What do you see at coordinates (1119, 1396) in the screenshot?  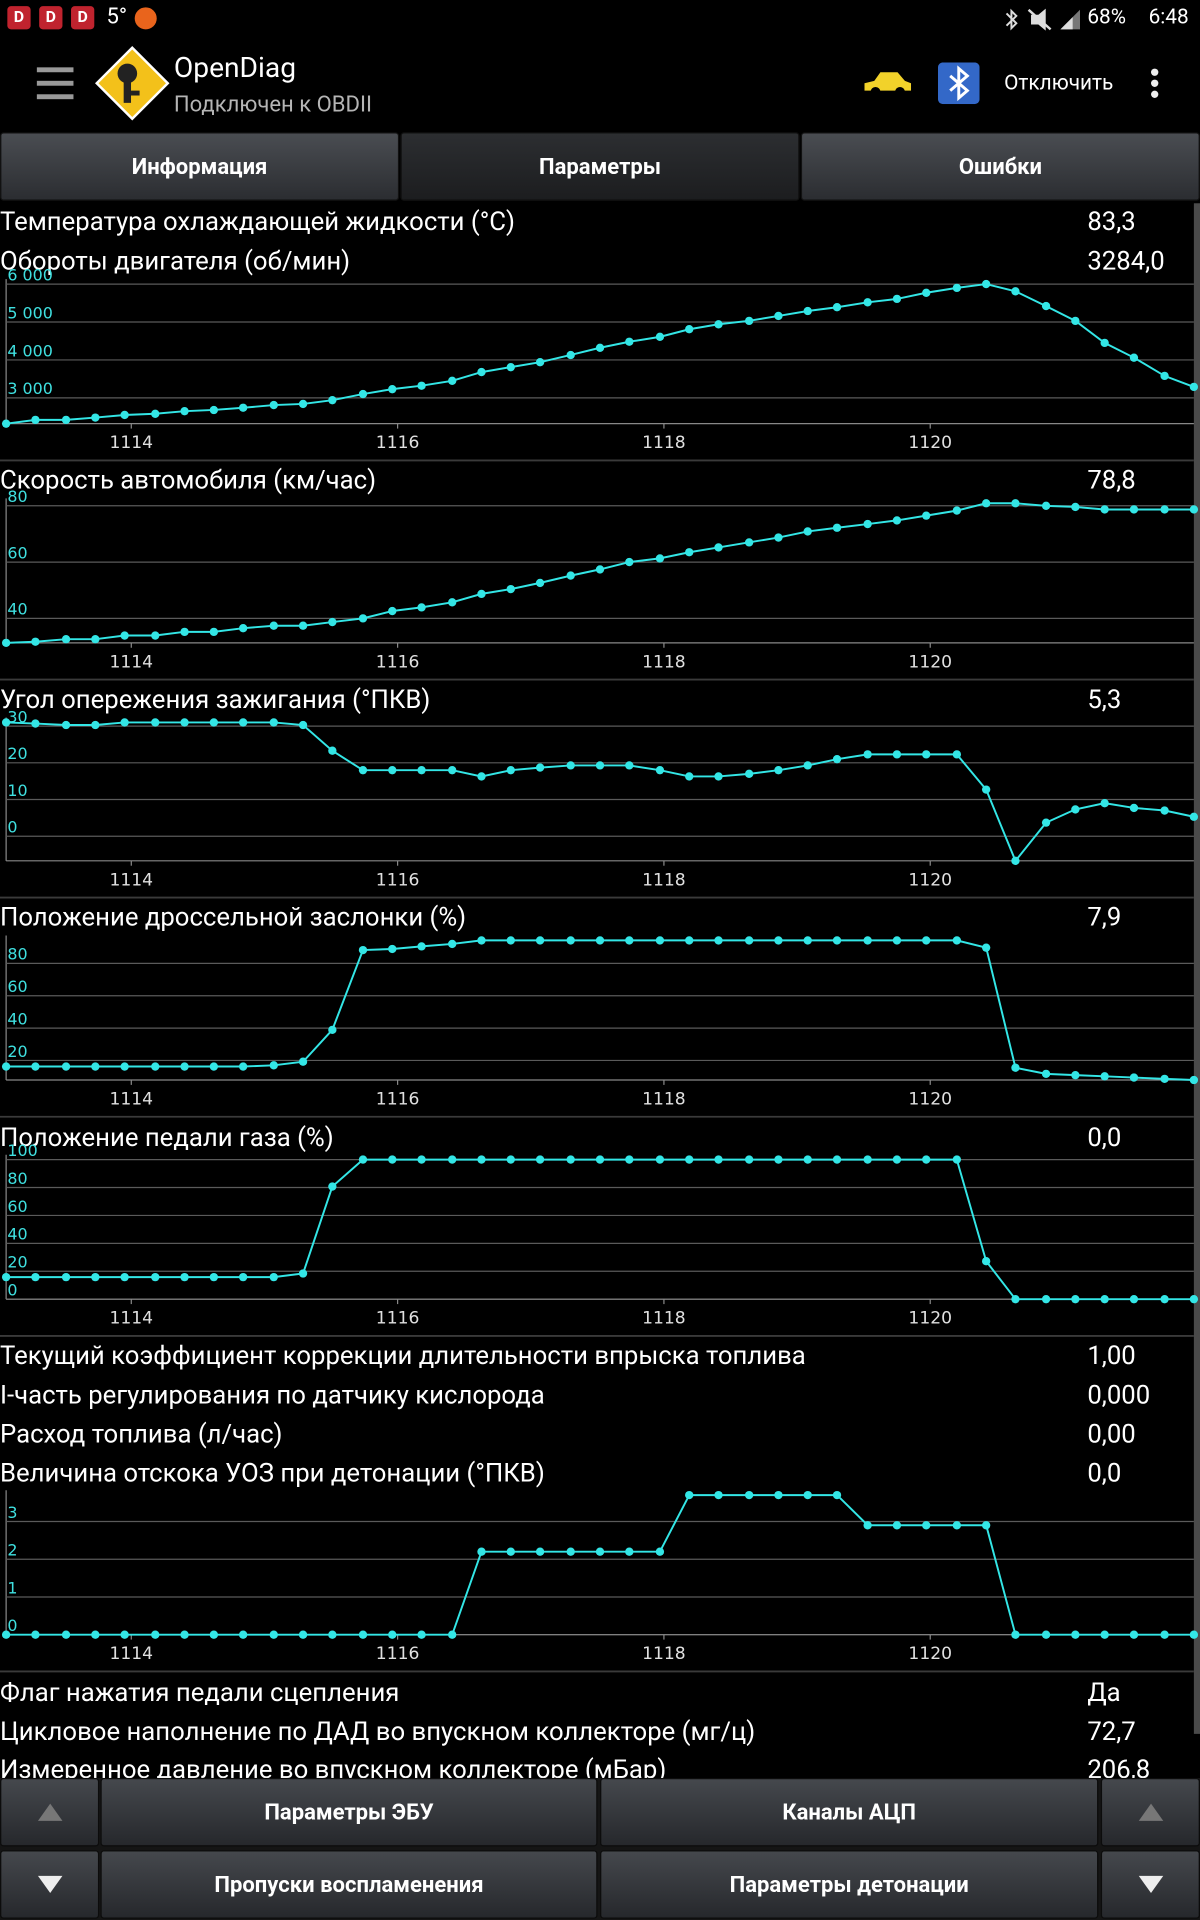 I see `parameter-value: 0,000` at bounding box center [1119, 1396].